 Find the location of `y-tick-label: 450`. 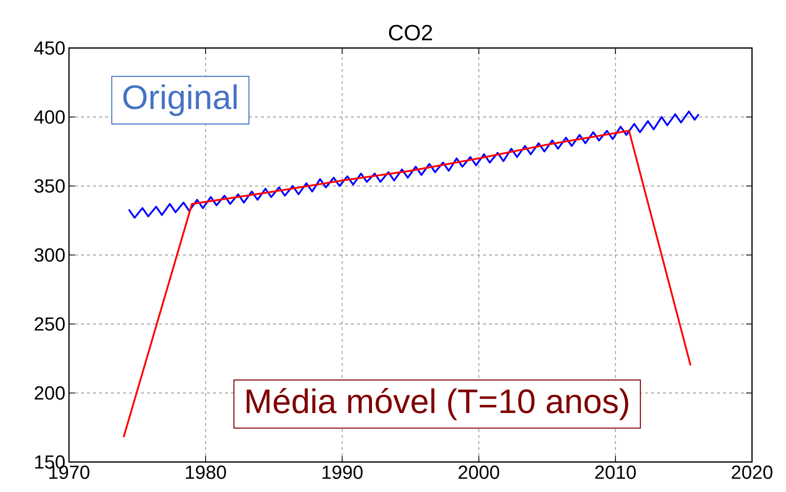

y-tick-label: 450 is located at coordinates (49, 48).